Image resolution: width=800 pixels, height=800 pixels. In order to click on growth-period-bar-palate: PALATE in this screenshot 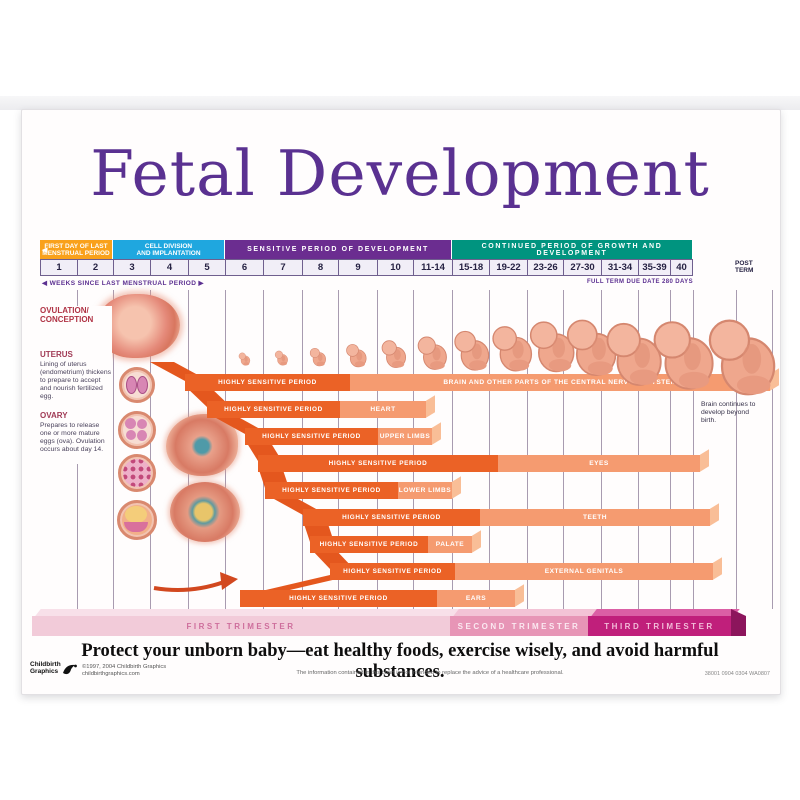, I will do `click(450, 544)`.